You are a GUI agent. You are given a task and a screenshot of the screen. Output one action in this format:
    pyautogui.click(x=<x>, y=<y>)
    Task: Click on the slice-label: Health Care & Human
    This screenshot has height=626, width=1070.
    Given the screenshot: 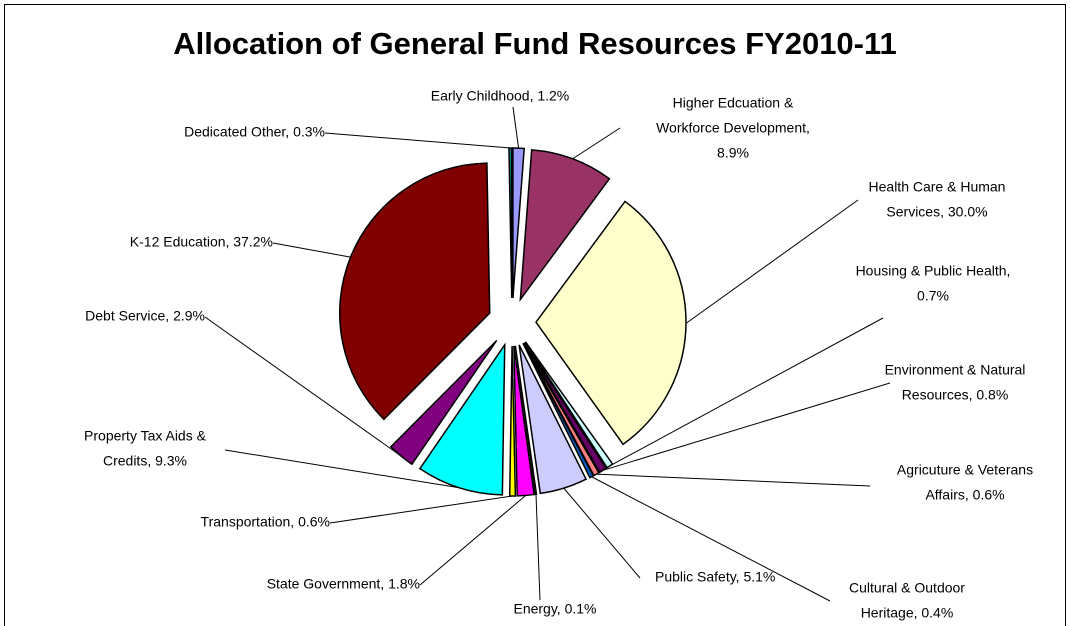 What is the action you would take?
    pyautogui.click(x=937, y=187)
    